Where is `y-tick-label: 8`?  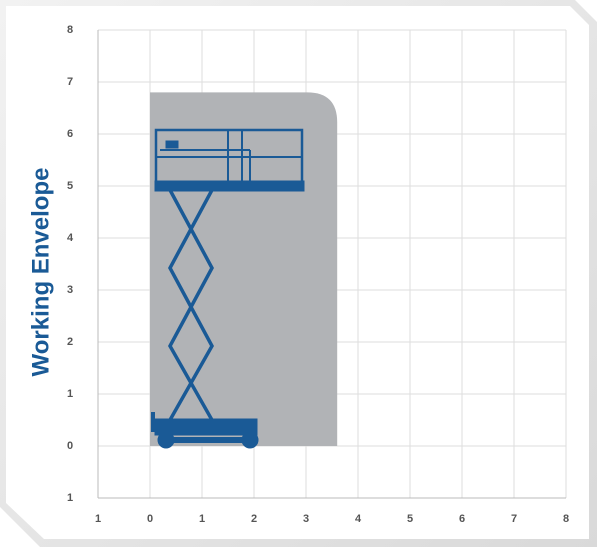 y-tick-label: 8 is located at coordinates (70, 30).